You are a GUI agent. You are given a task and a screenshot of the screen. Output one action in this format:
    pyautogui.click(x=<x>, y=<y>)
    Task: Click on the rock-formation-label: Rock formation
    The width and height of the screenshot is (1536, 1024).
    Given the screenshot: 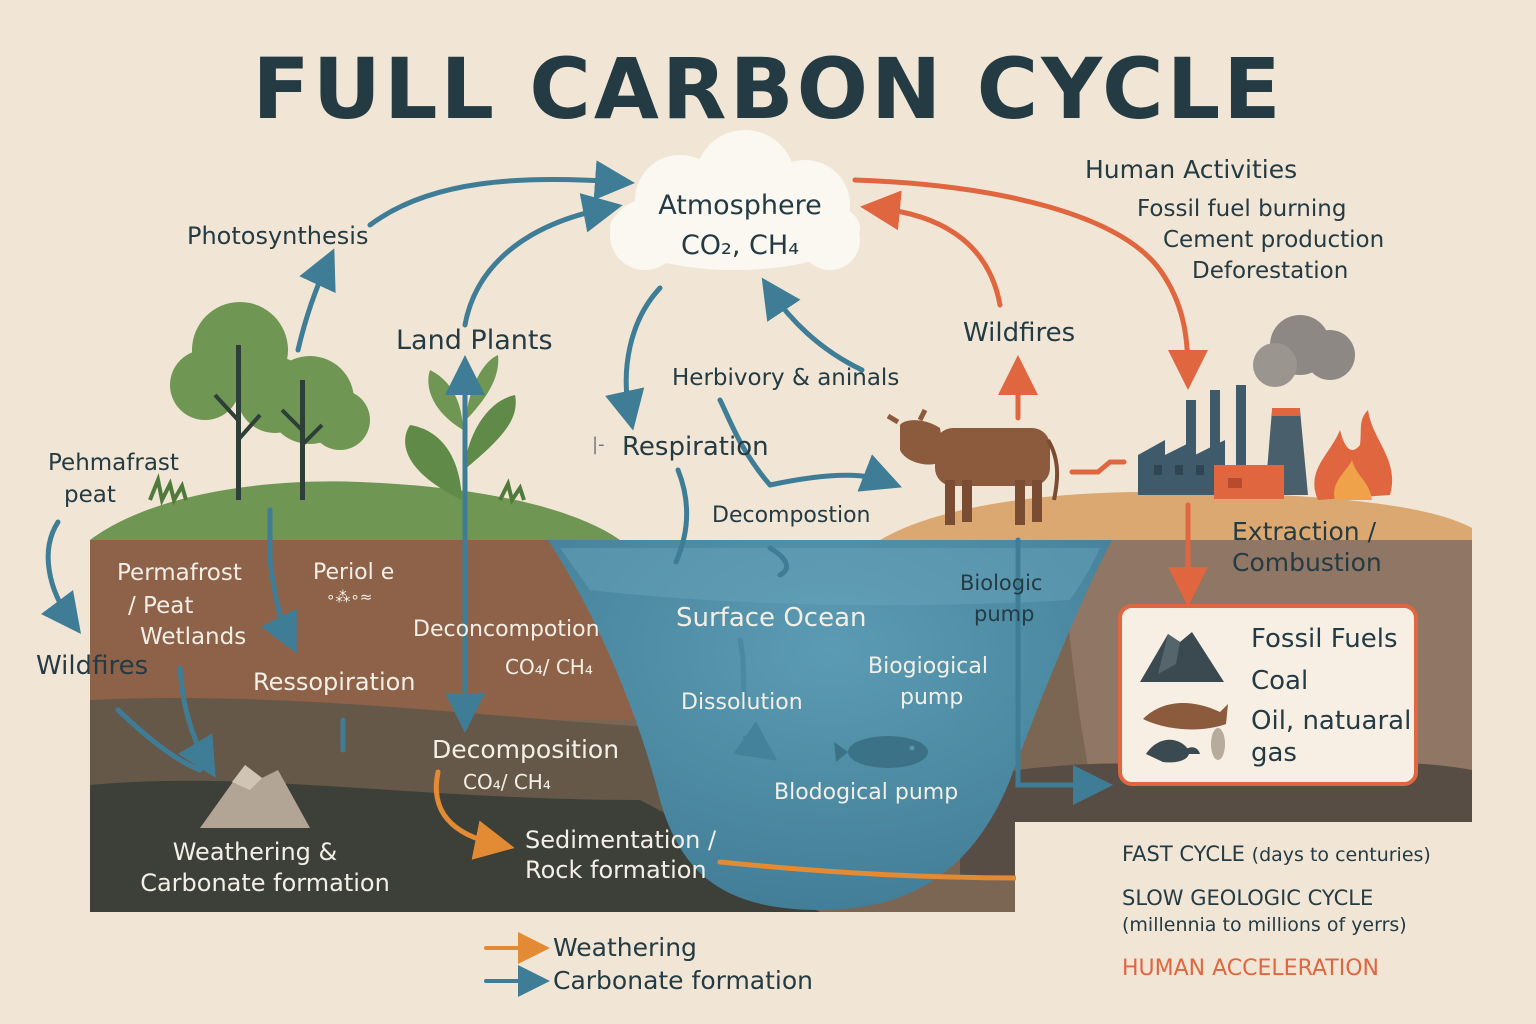 What is the action you would take?
    pyautogui.click(x=616, y=870)
    